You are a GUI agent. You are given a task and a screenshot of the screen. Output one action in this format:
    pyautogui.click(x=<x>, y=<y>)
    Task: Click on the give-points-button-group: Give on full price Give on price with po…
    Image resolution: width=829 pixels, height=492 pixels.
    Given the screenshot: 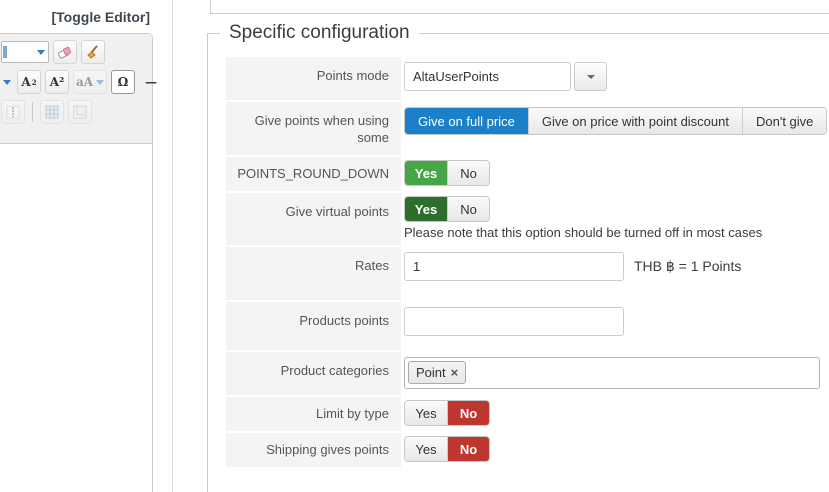 What is the action you would take?
    pyautogui.click(x=616, y=121)
    